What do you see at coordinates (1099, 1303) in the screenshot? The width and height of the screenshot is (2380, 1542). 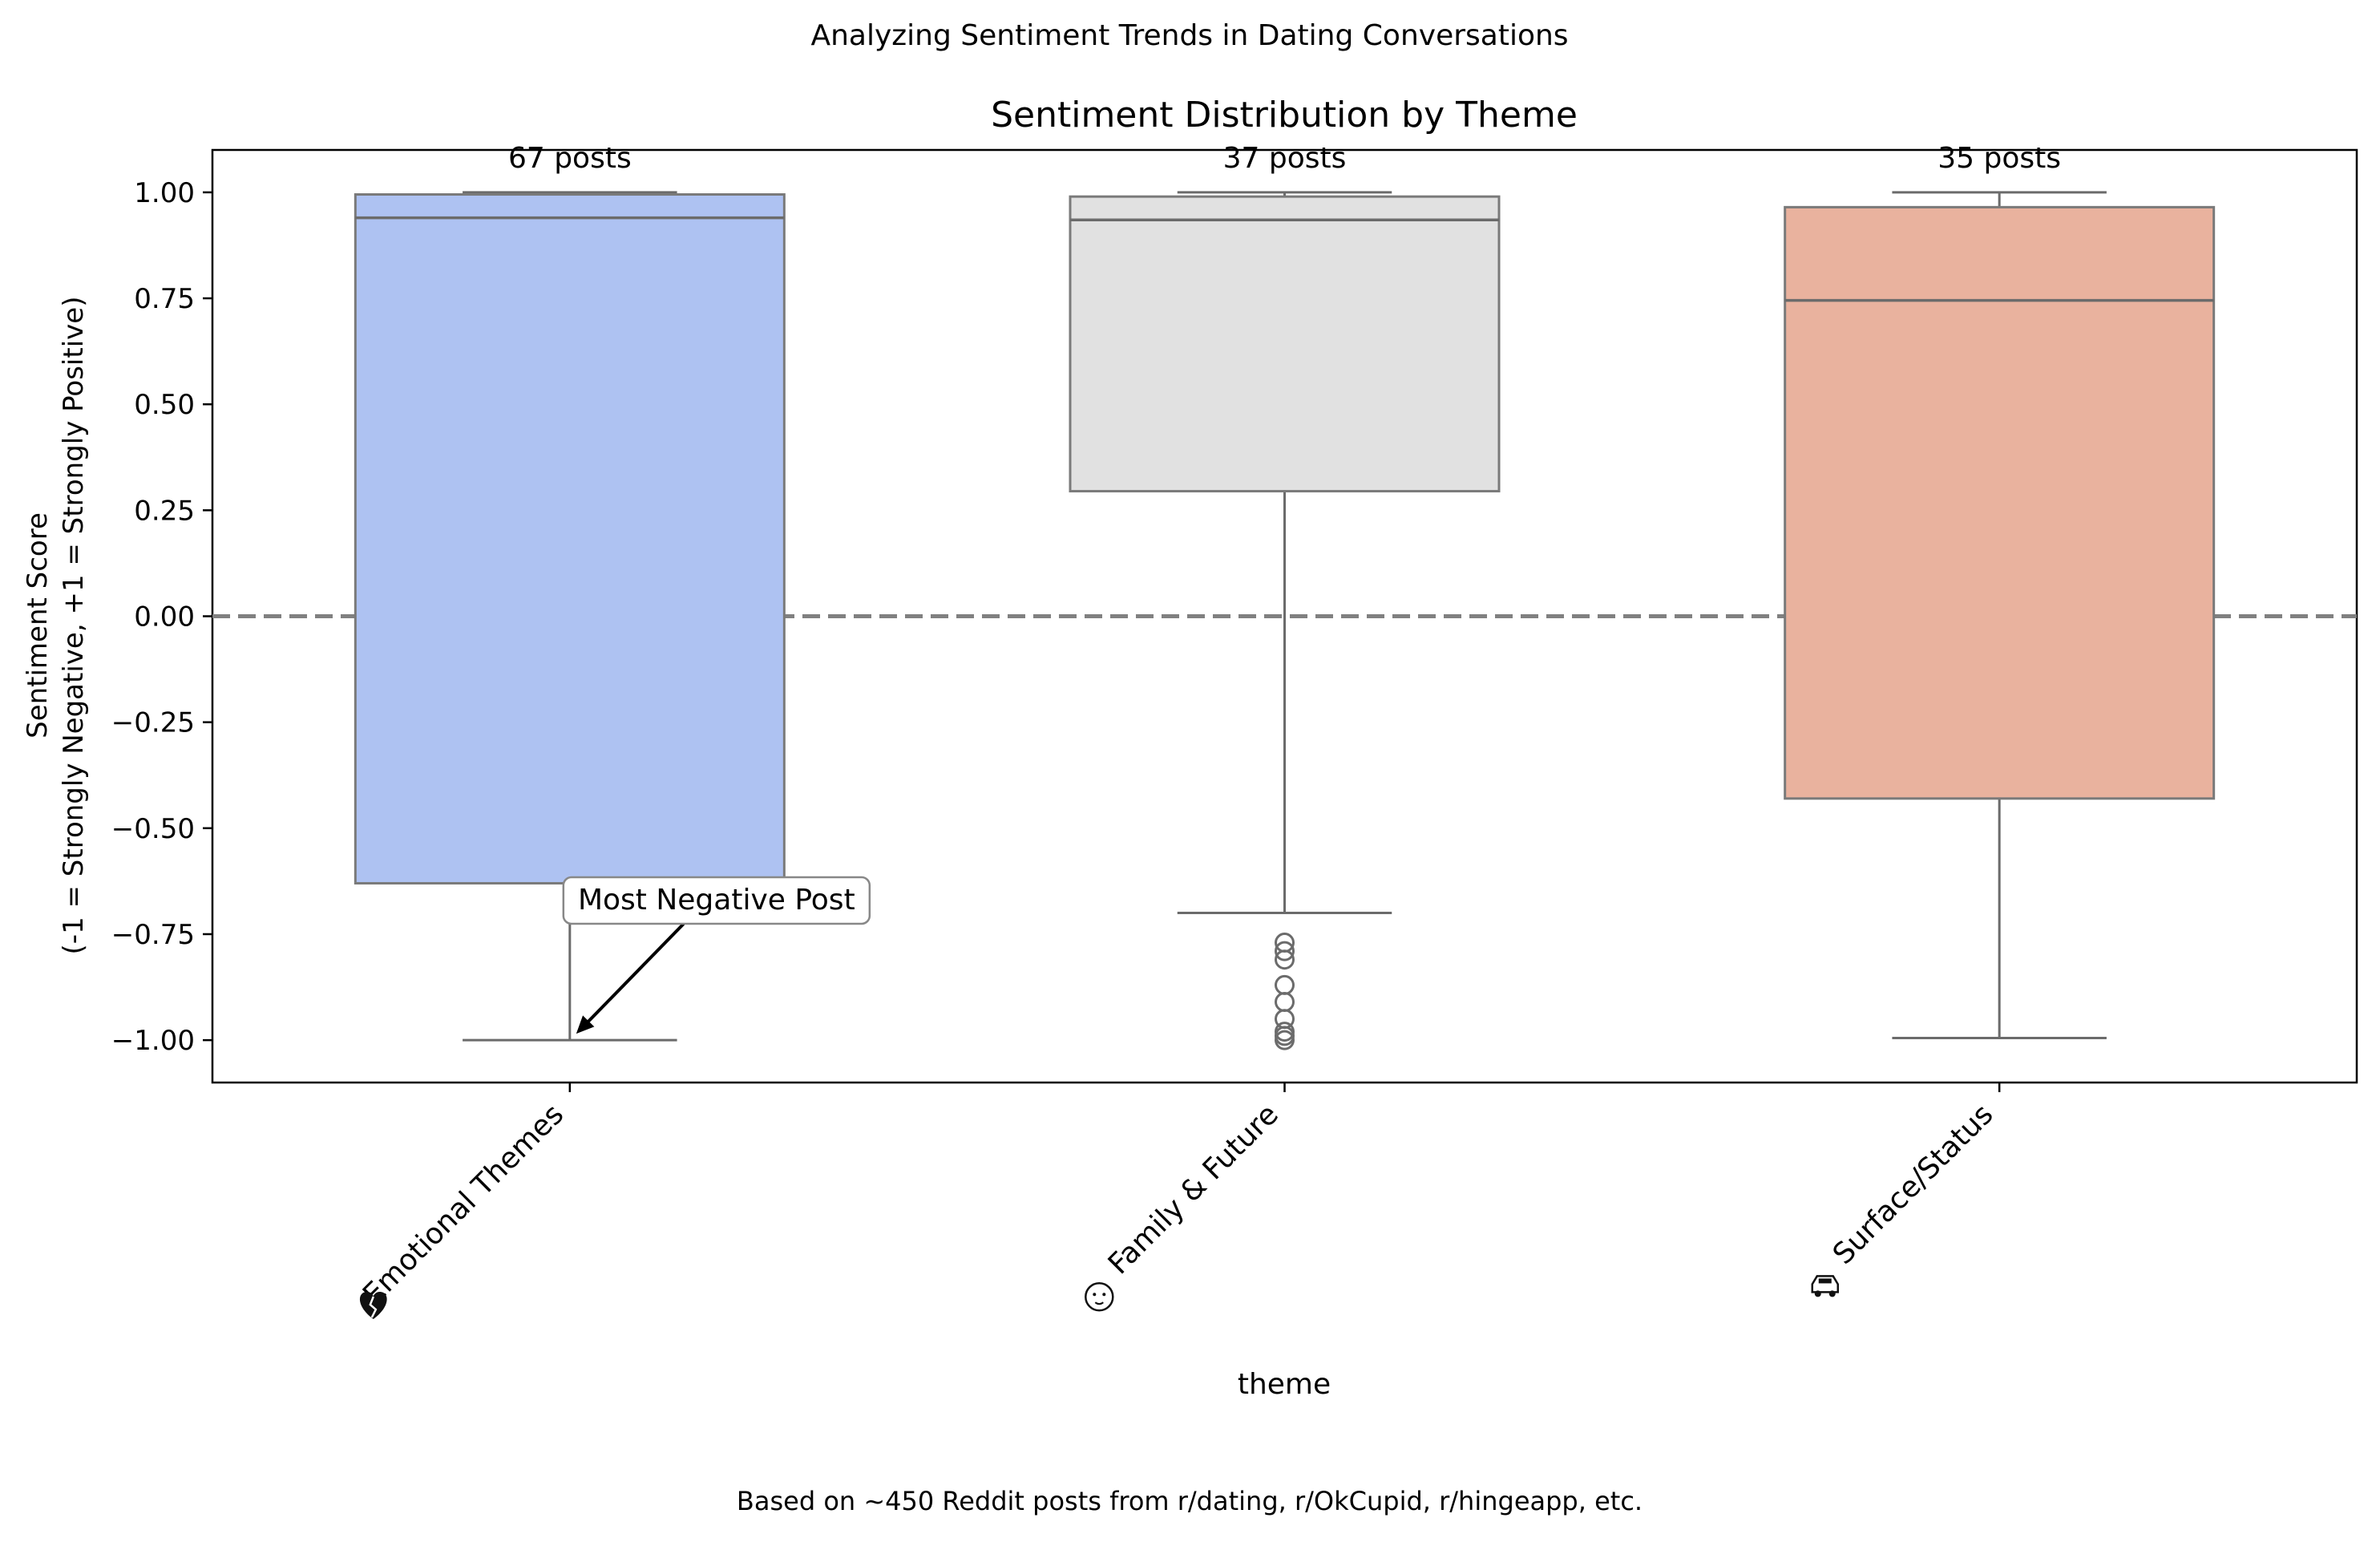 I see `face-mouth` at bounding box center [1099, 1303].